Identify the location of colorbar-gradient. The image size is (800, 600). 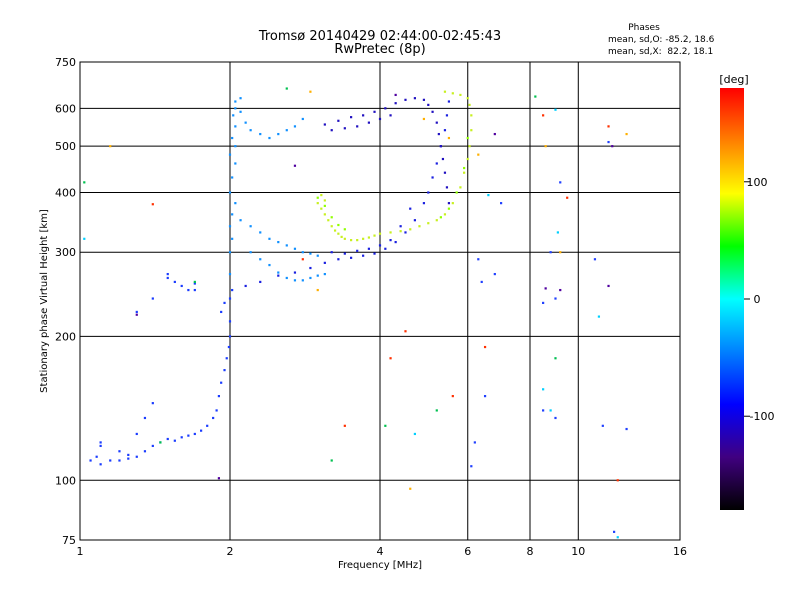
(732, 299).